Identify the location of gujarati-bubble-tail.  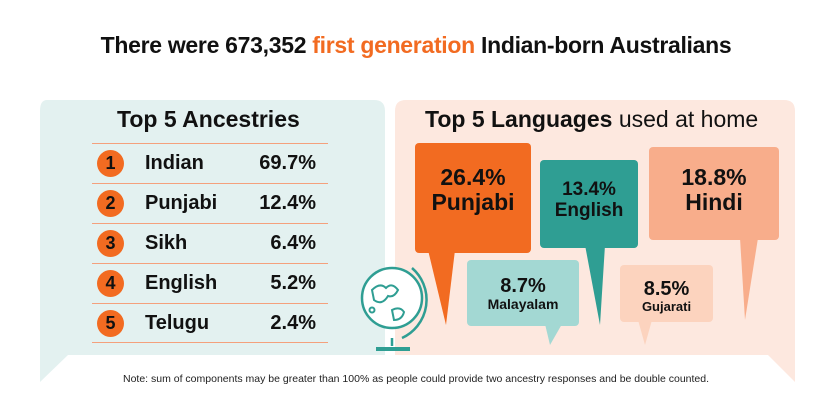
(645, 332).